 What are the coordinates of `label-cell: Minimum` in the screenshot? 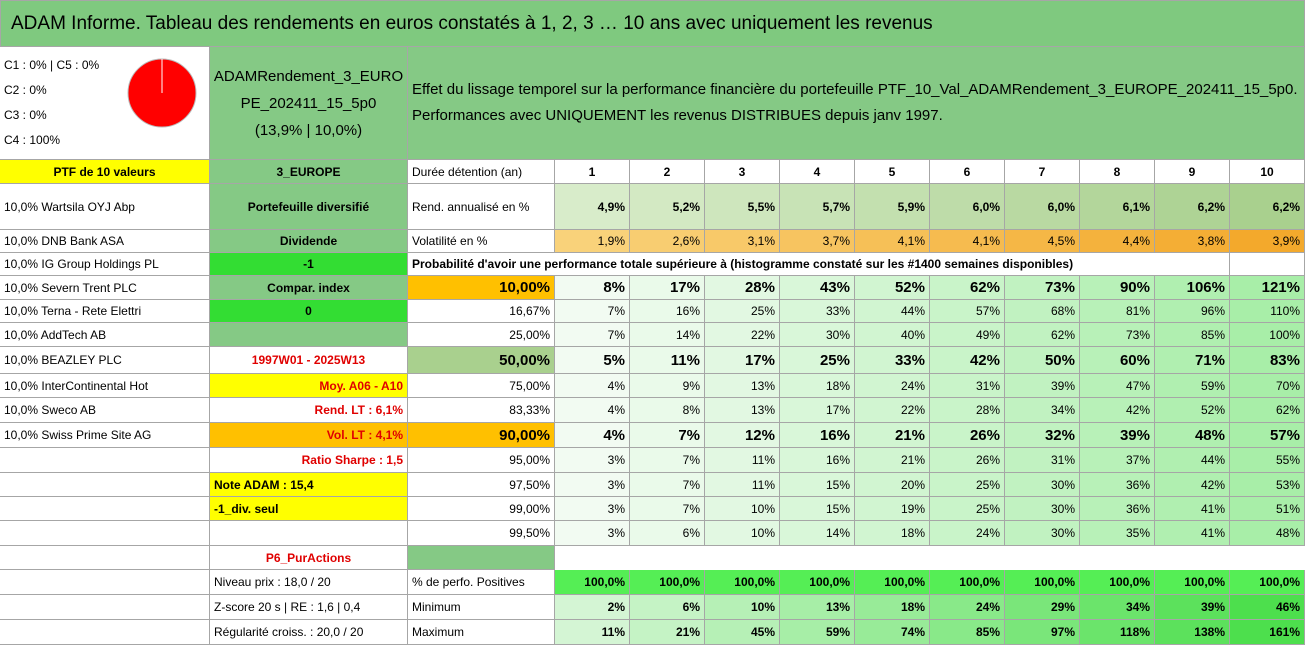 It's located at (481, 607).